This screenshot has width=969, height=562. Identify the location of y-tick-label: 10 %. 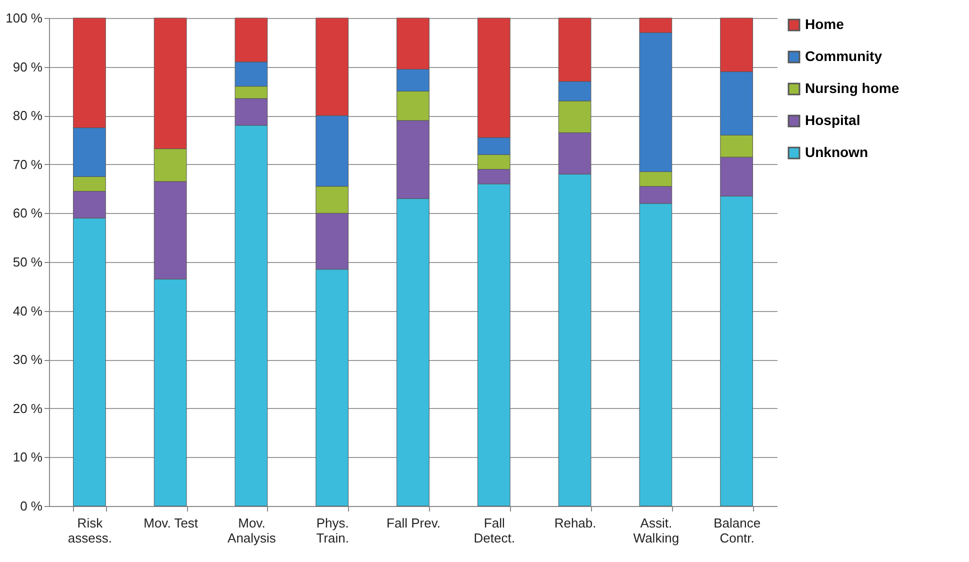
(27, 457).